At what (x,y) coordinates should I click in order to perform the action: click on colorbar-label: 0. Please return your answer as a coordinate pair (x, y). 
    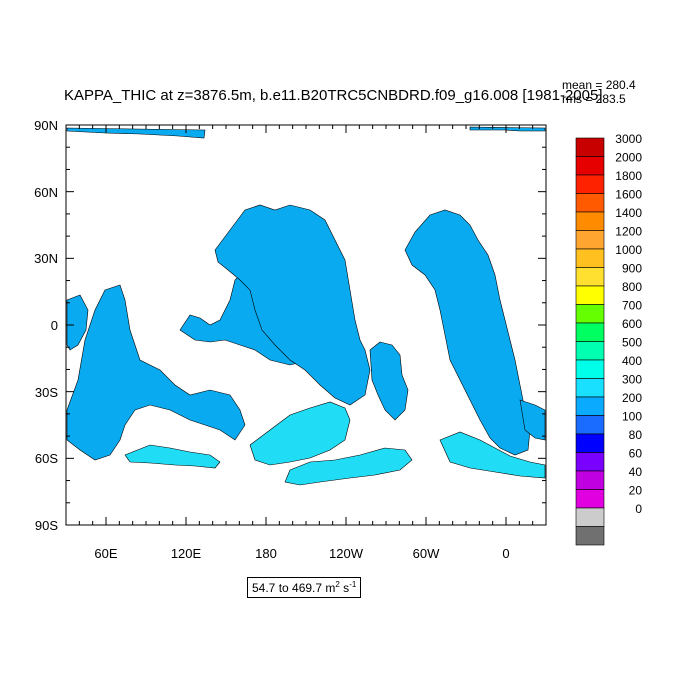
    Looking at the image, I should click on (638, 509).